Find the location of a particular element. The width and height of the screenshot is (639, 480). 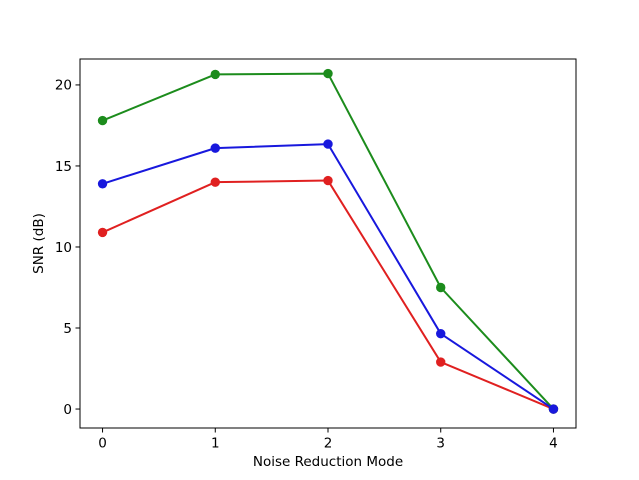

x-tick-label: 1 is located at coordinates (215, 444).